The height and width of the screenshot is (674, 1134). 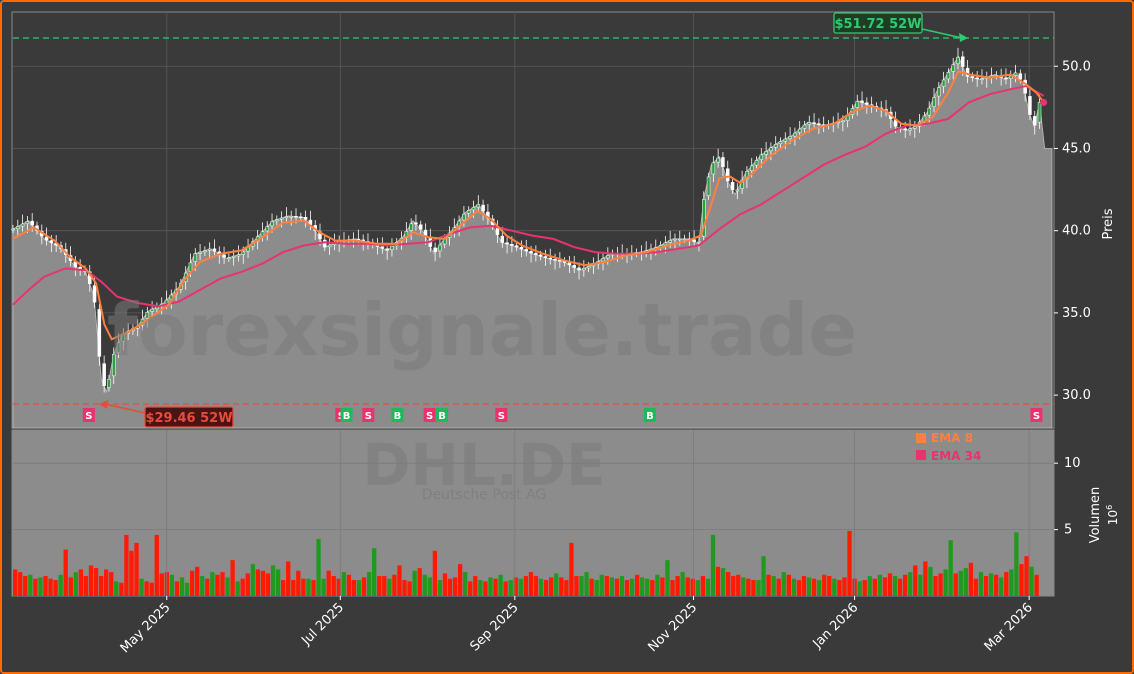 What do you see at coordinates (952, 438) in the screenshot?
I see `legend-ema8: EMA 8` at bounding box center [952, 438].